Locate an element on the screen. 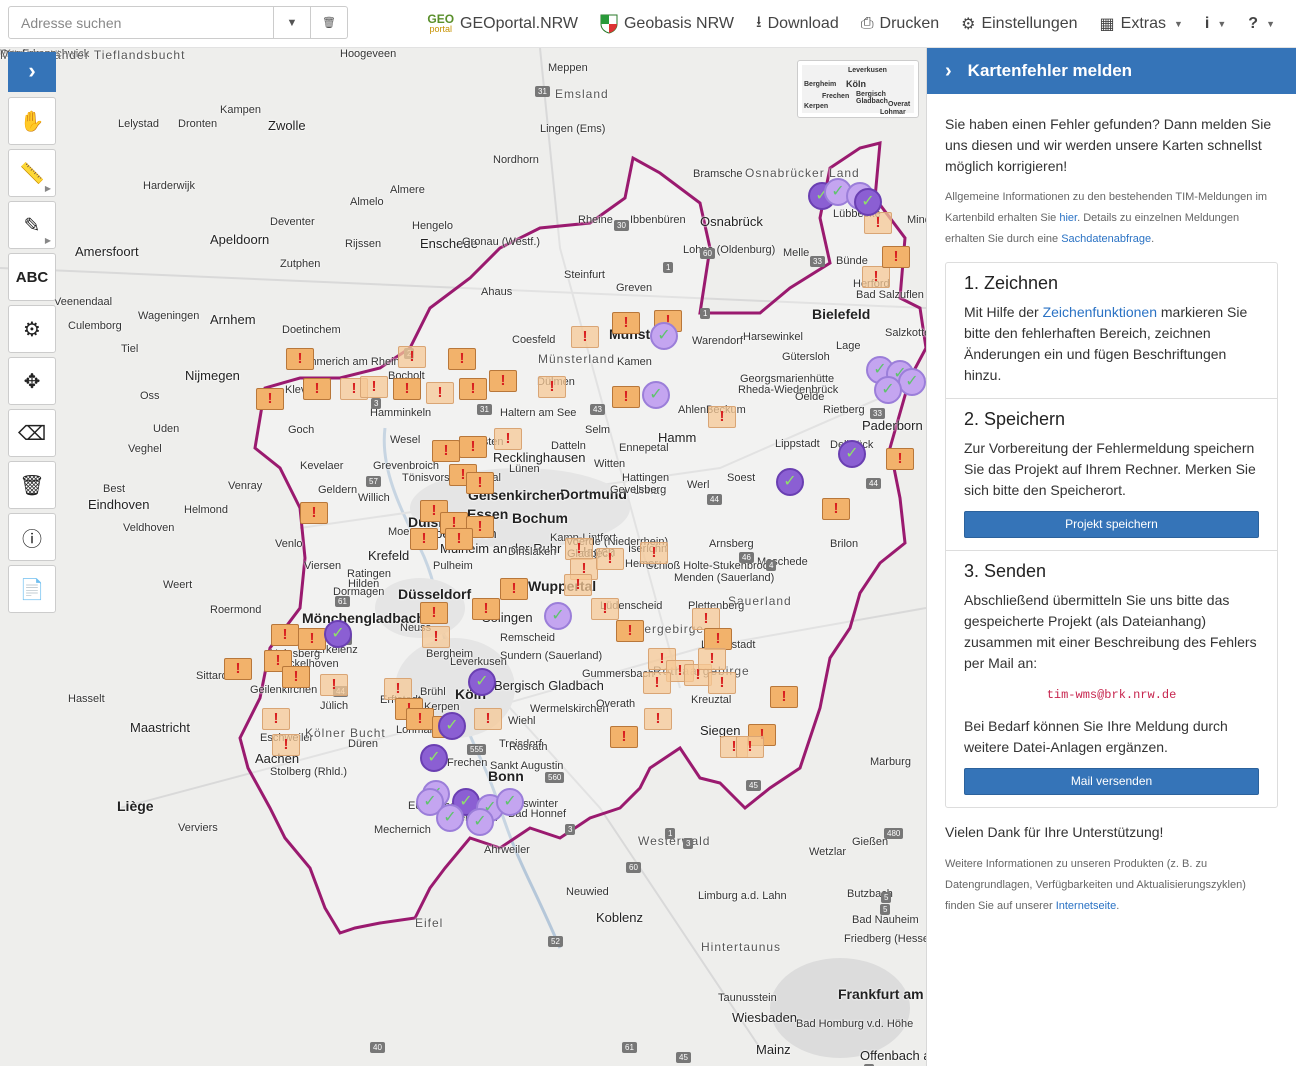  menu-download: ⭳ Download is located at coordinates (797, 24).